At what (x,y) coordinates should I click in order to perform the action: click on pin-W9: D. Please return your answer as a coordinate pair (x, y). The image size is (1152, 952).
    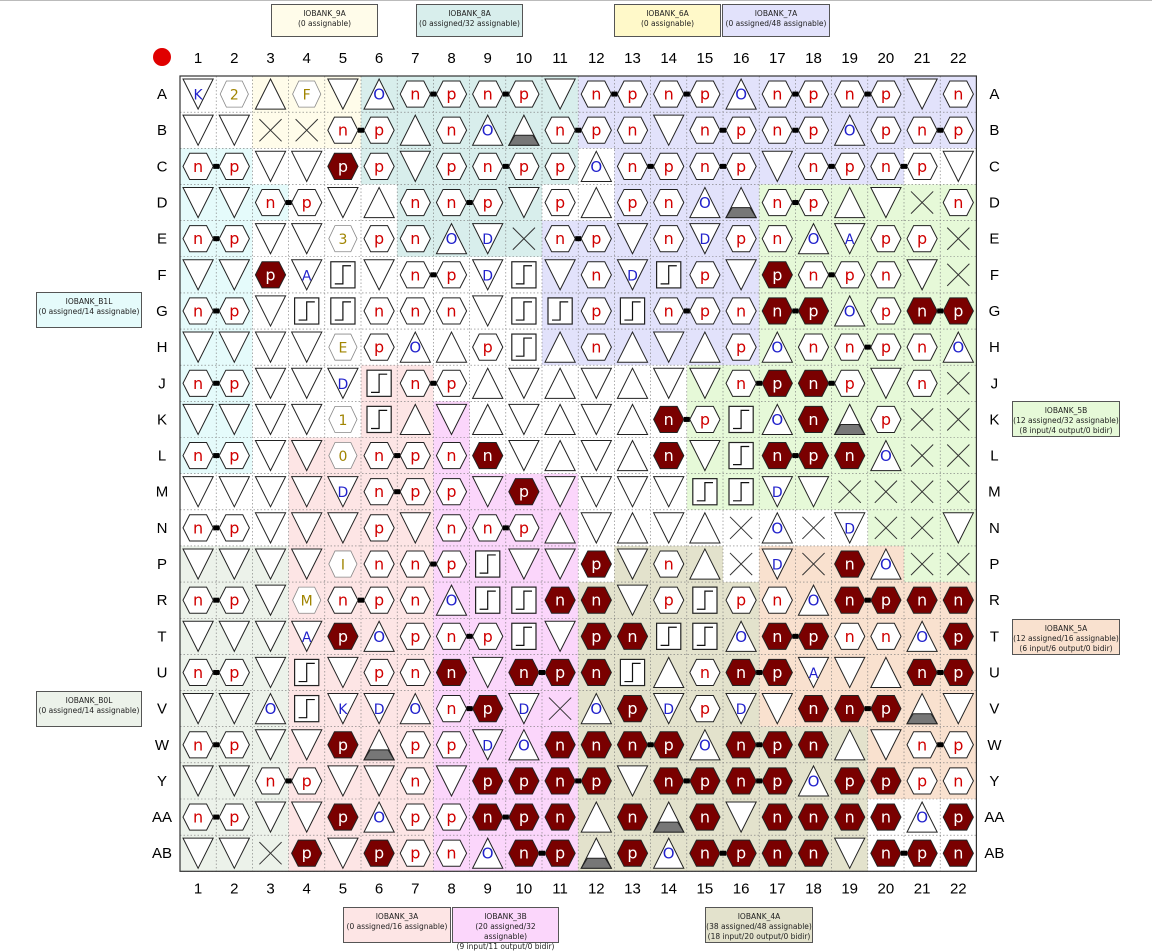
    Looking at the image, I should click on (487, 745).